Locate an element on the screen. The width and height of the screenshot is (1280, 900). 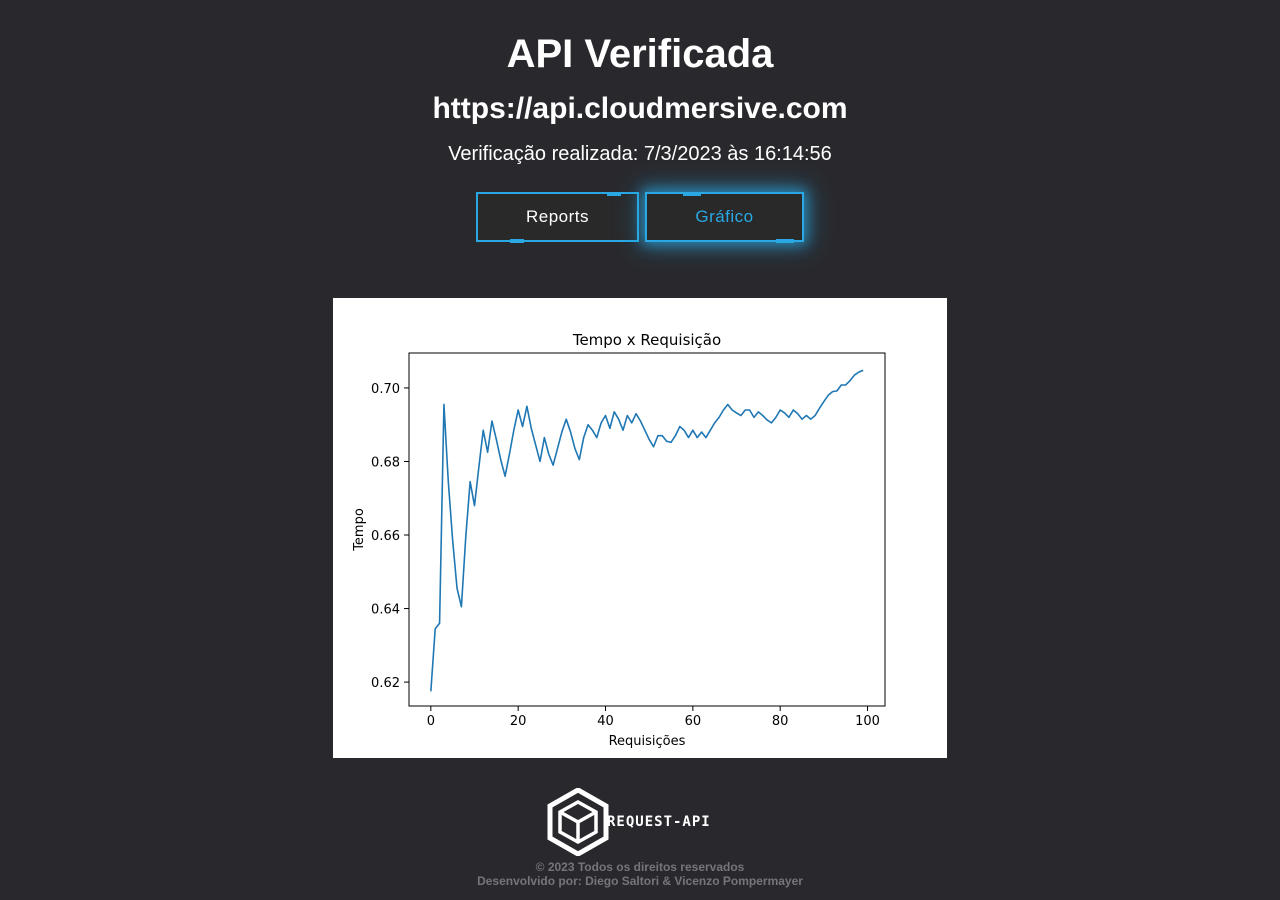
y-tick-label: 0.70 is located at coordinates (385, 389).